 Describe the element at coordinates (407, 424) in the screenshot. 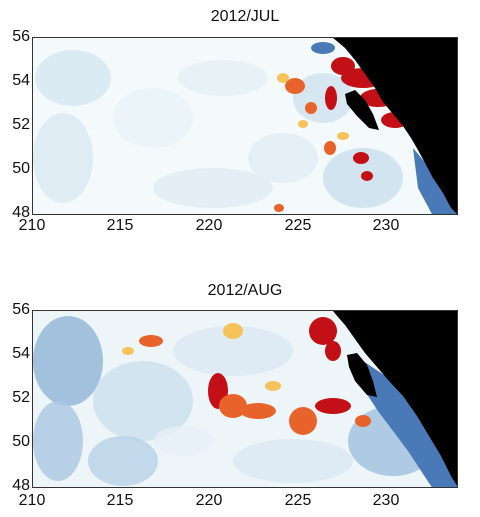

I see `coastal-cold-patches` at that location.